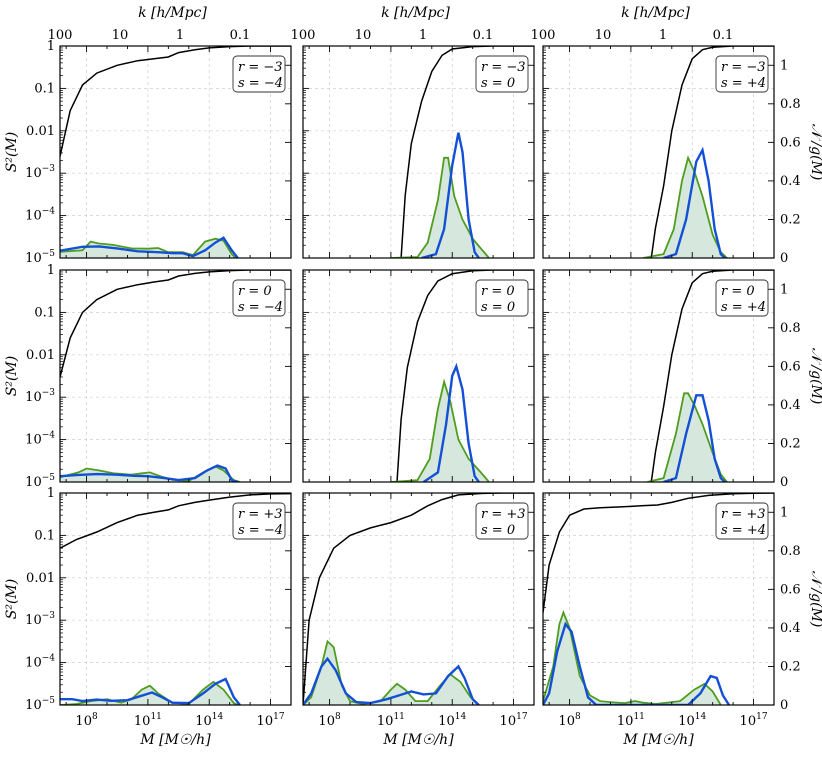 The image size is (822, 758). What do you see at coordinates (260, 514) in the screenshot?
I see `param-r-label: r = +3` at bounding box center [260, 514].